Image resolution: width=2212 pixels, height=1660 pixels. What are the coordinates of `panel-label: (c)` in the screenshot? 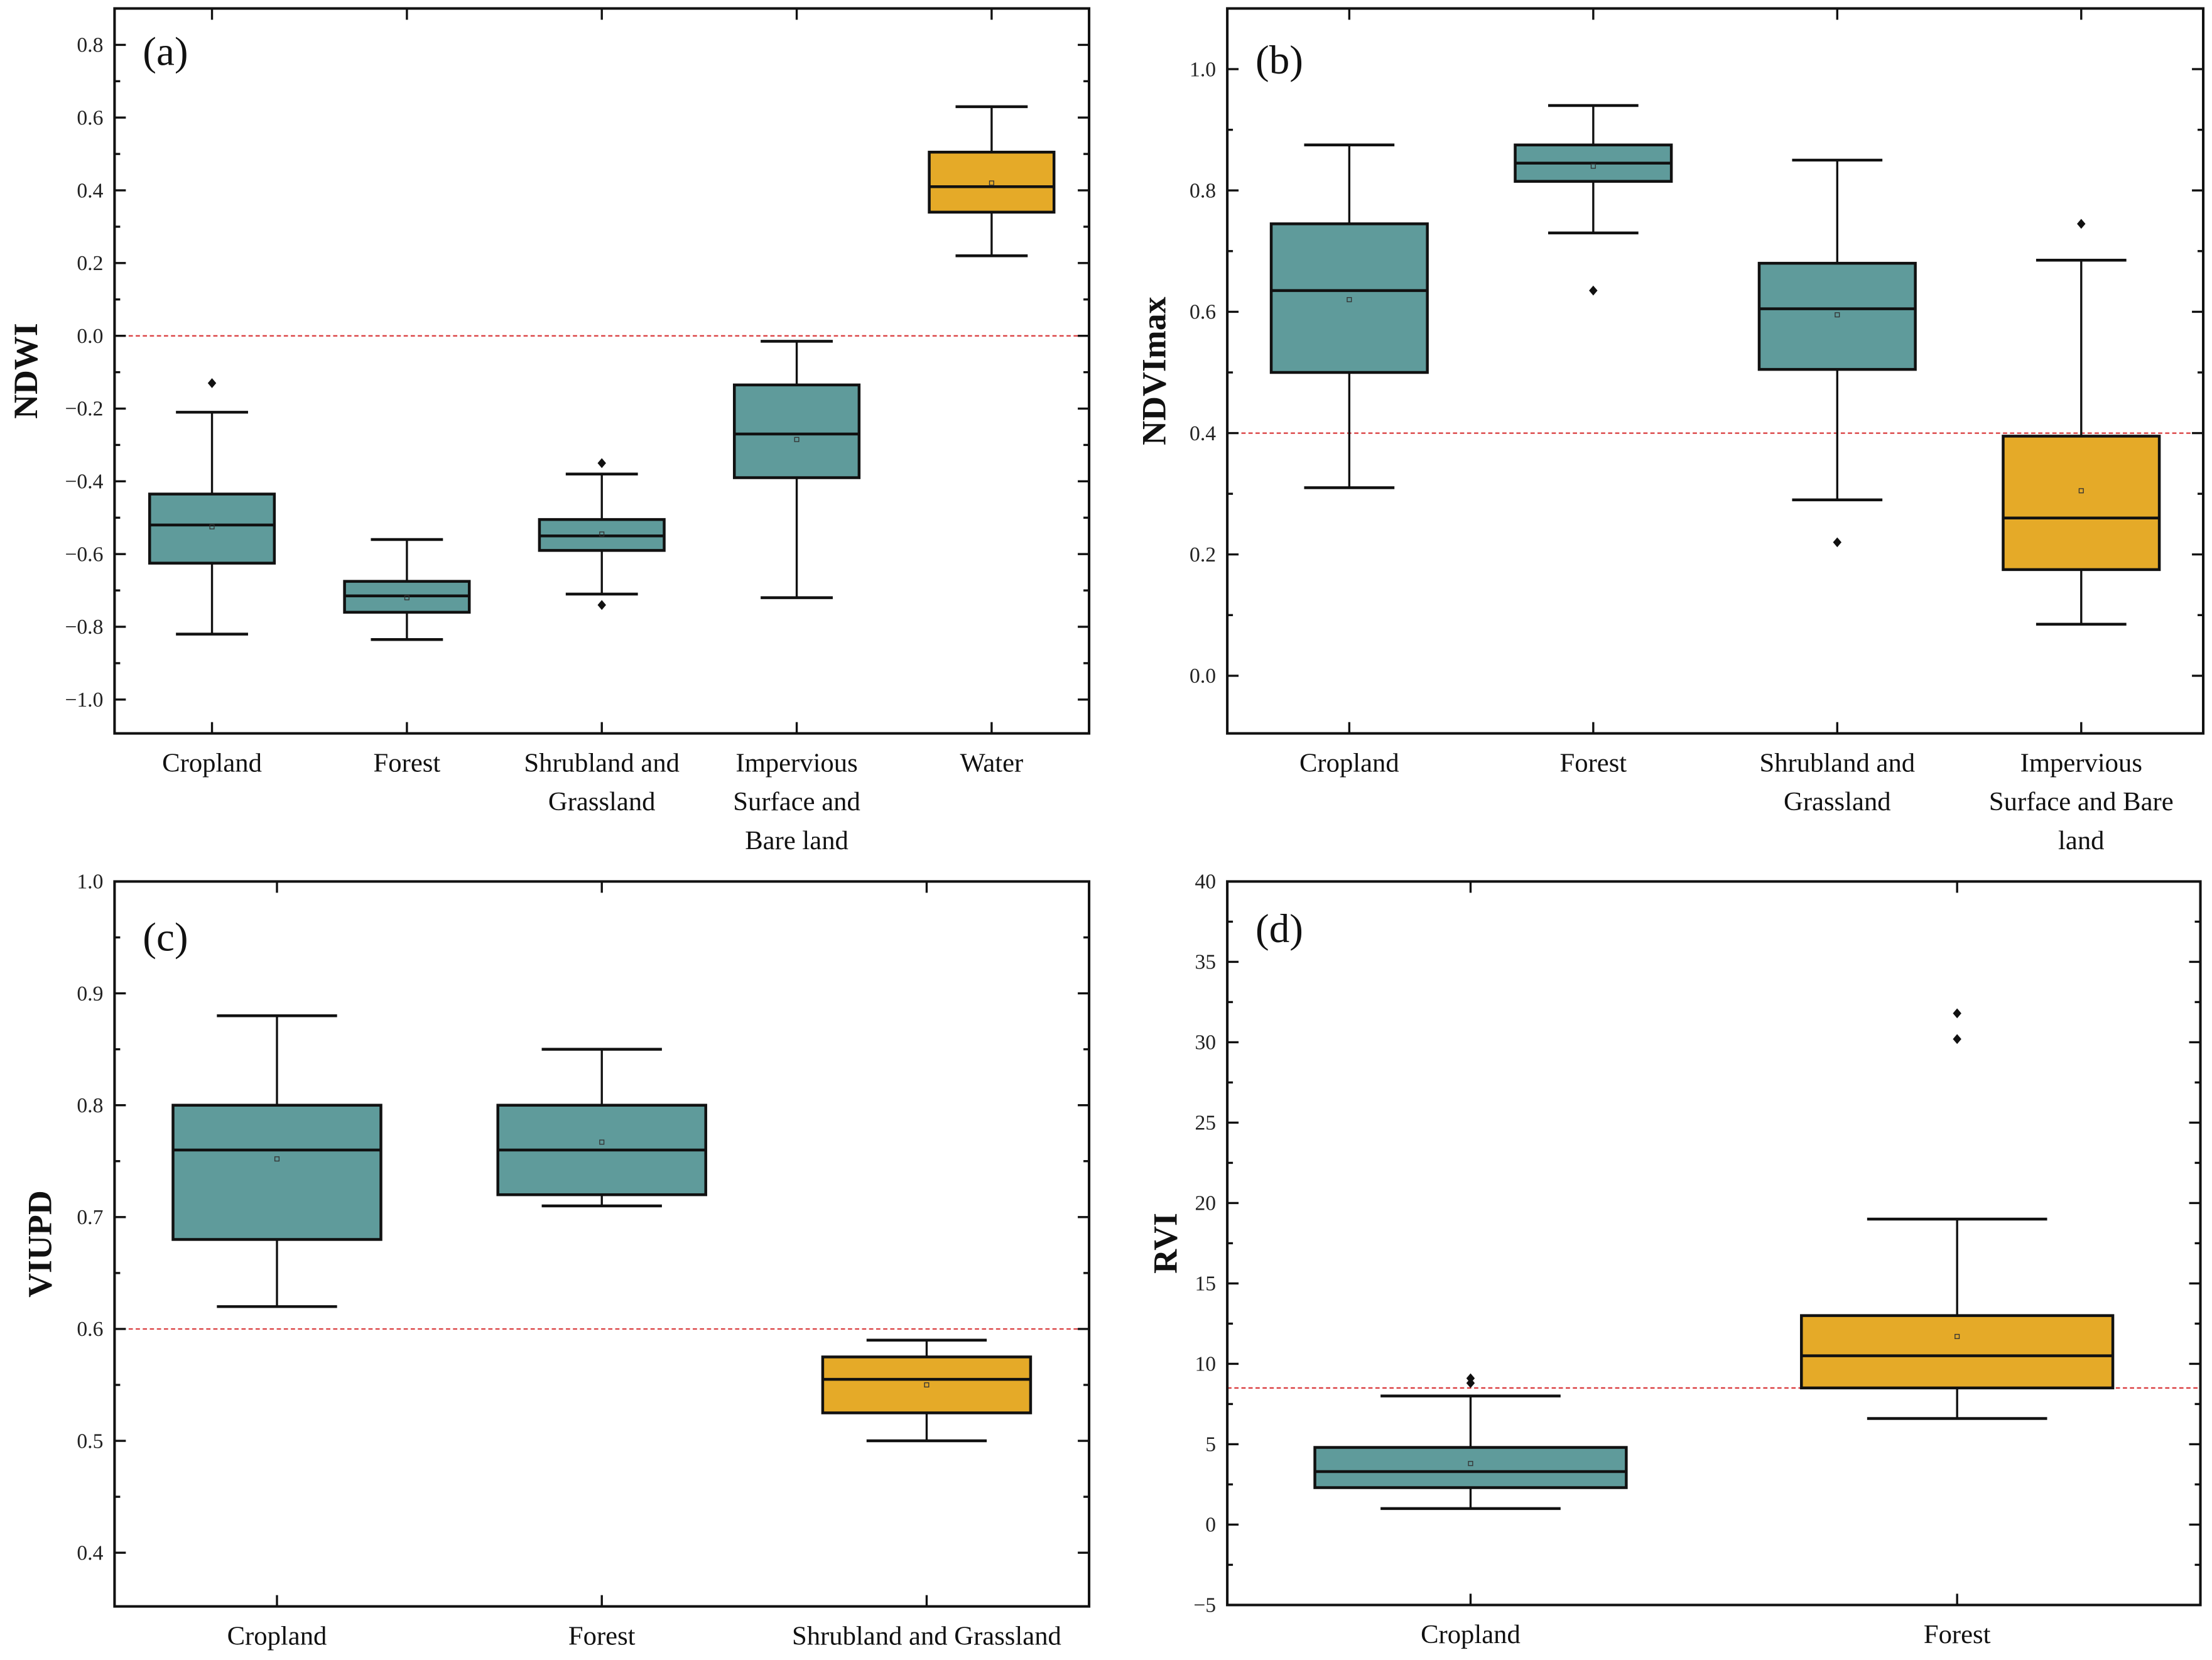 It's located at (166, 937).